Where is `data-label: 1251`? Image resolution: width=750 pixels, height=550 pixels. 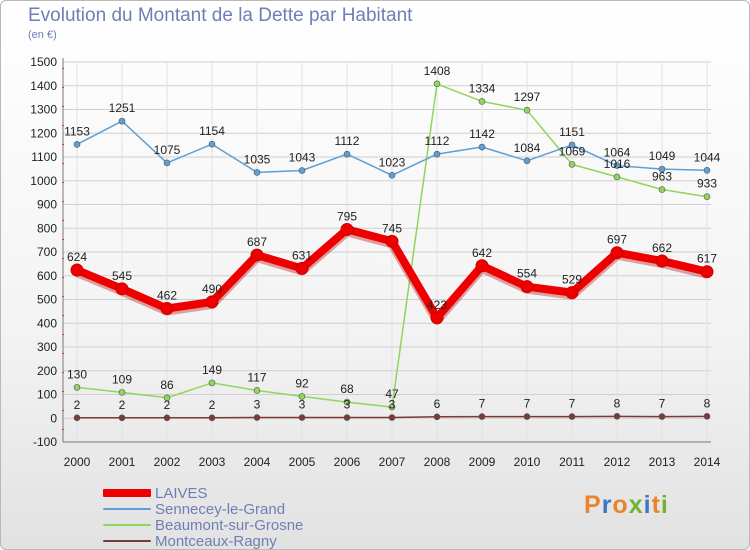 data-label: 1251 is located at coordinates (122, 108).